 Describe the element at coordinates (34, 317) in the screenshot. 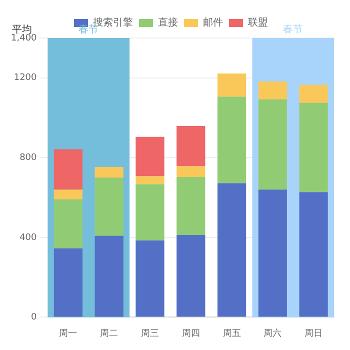

I see `y-tick-label: 0` at that location.